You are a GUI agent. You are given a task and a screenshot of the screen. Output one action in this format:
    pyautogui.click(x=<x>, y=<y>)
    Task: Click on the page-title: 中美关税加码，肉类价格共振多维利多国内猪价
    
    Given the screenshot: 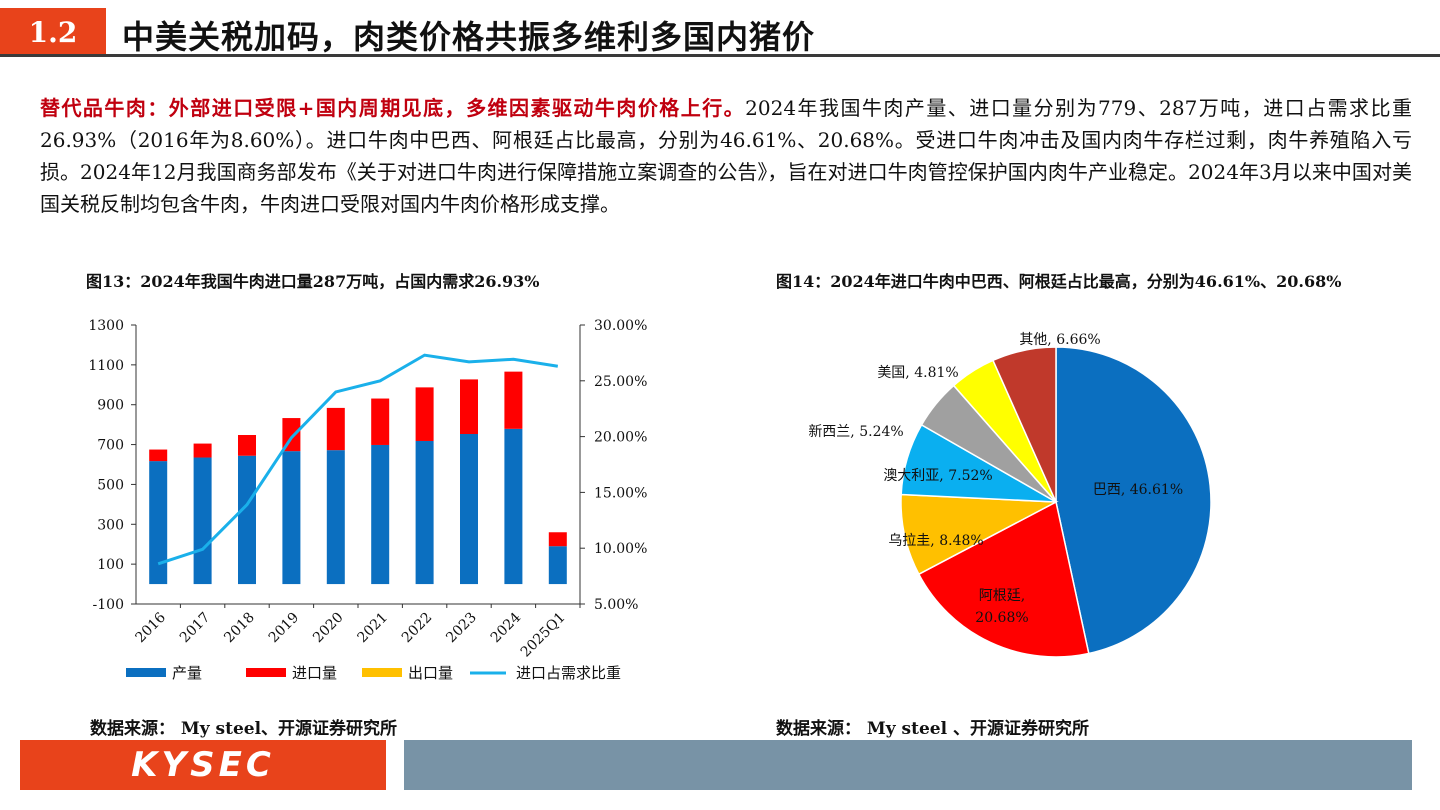 What is the action you would take?
    pyautogui.click(x=469, y=37)
    